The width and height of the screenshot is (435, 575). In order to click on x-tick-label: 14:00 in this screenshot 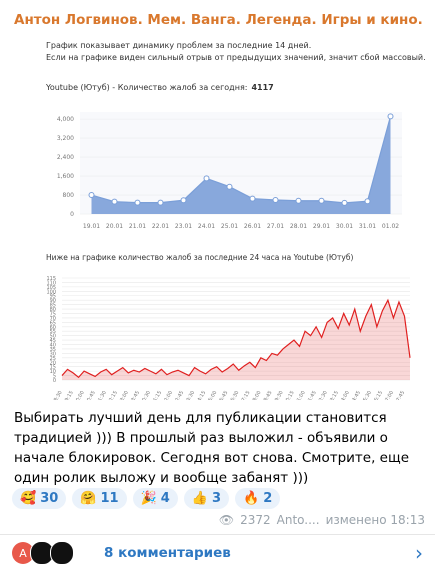, I will do `click(345, 395)`.